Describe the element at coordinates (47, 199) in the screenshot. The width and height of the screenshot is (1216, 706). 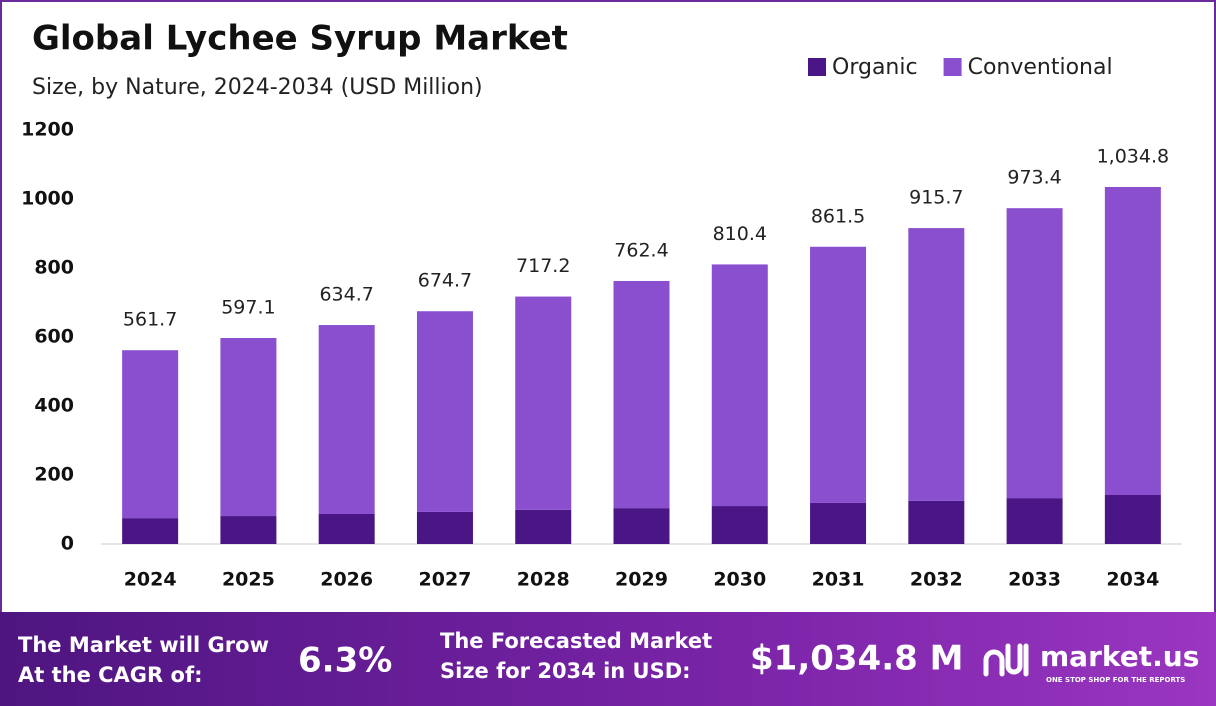
I see `y-tick-label: 1000` at that location.